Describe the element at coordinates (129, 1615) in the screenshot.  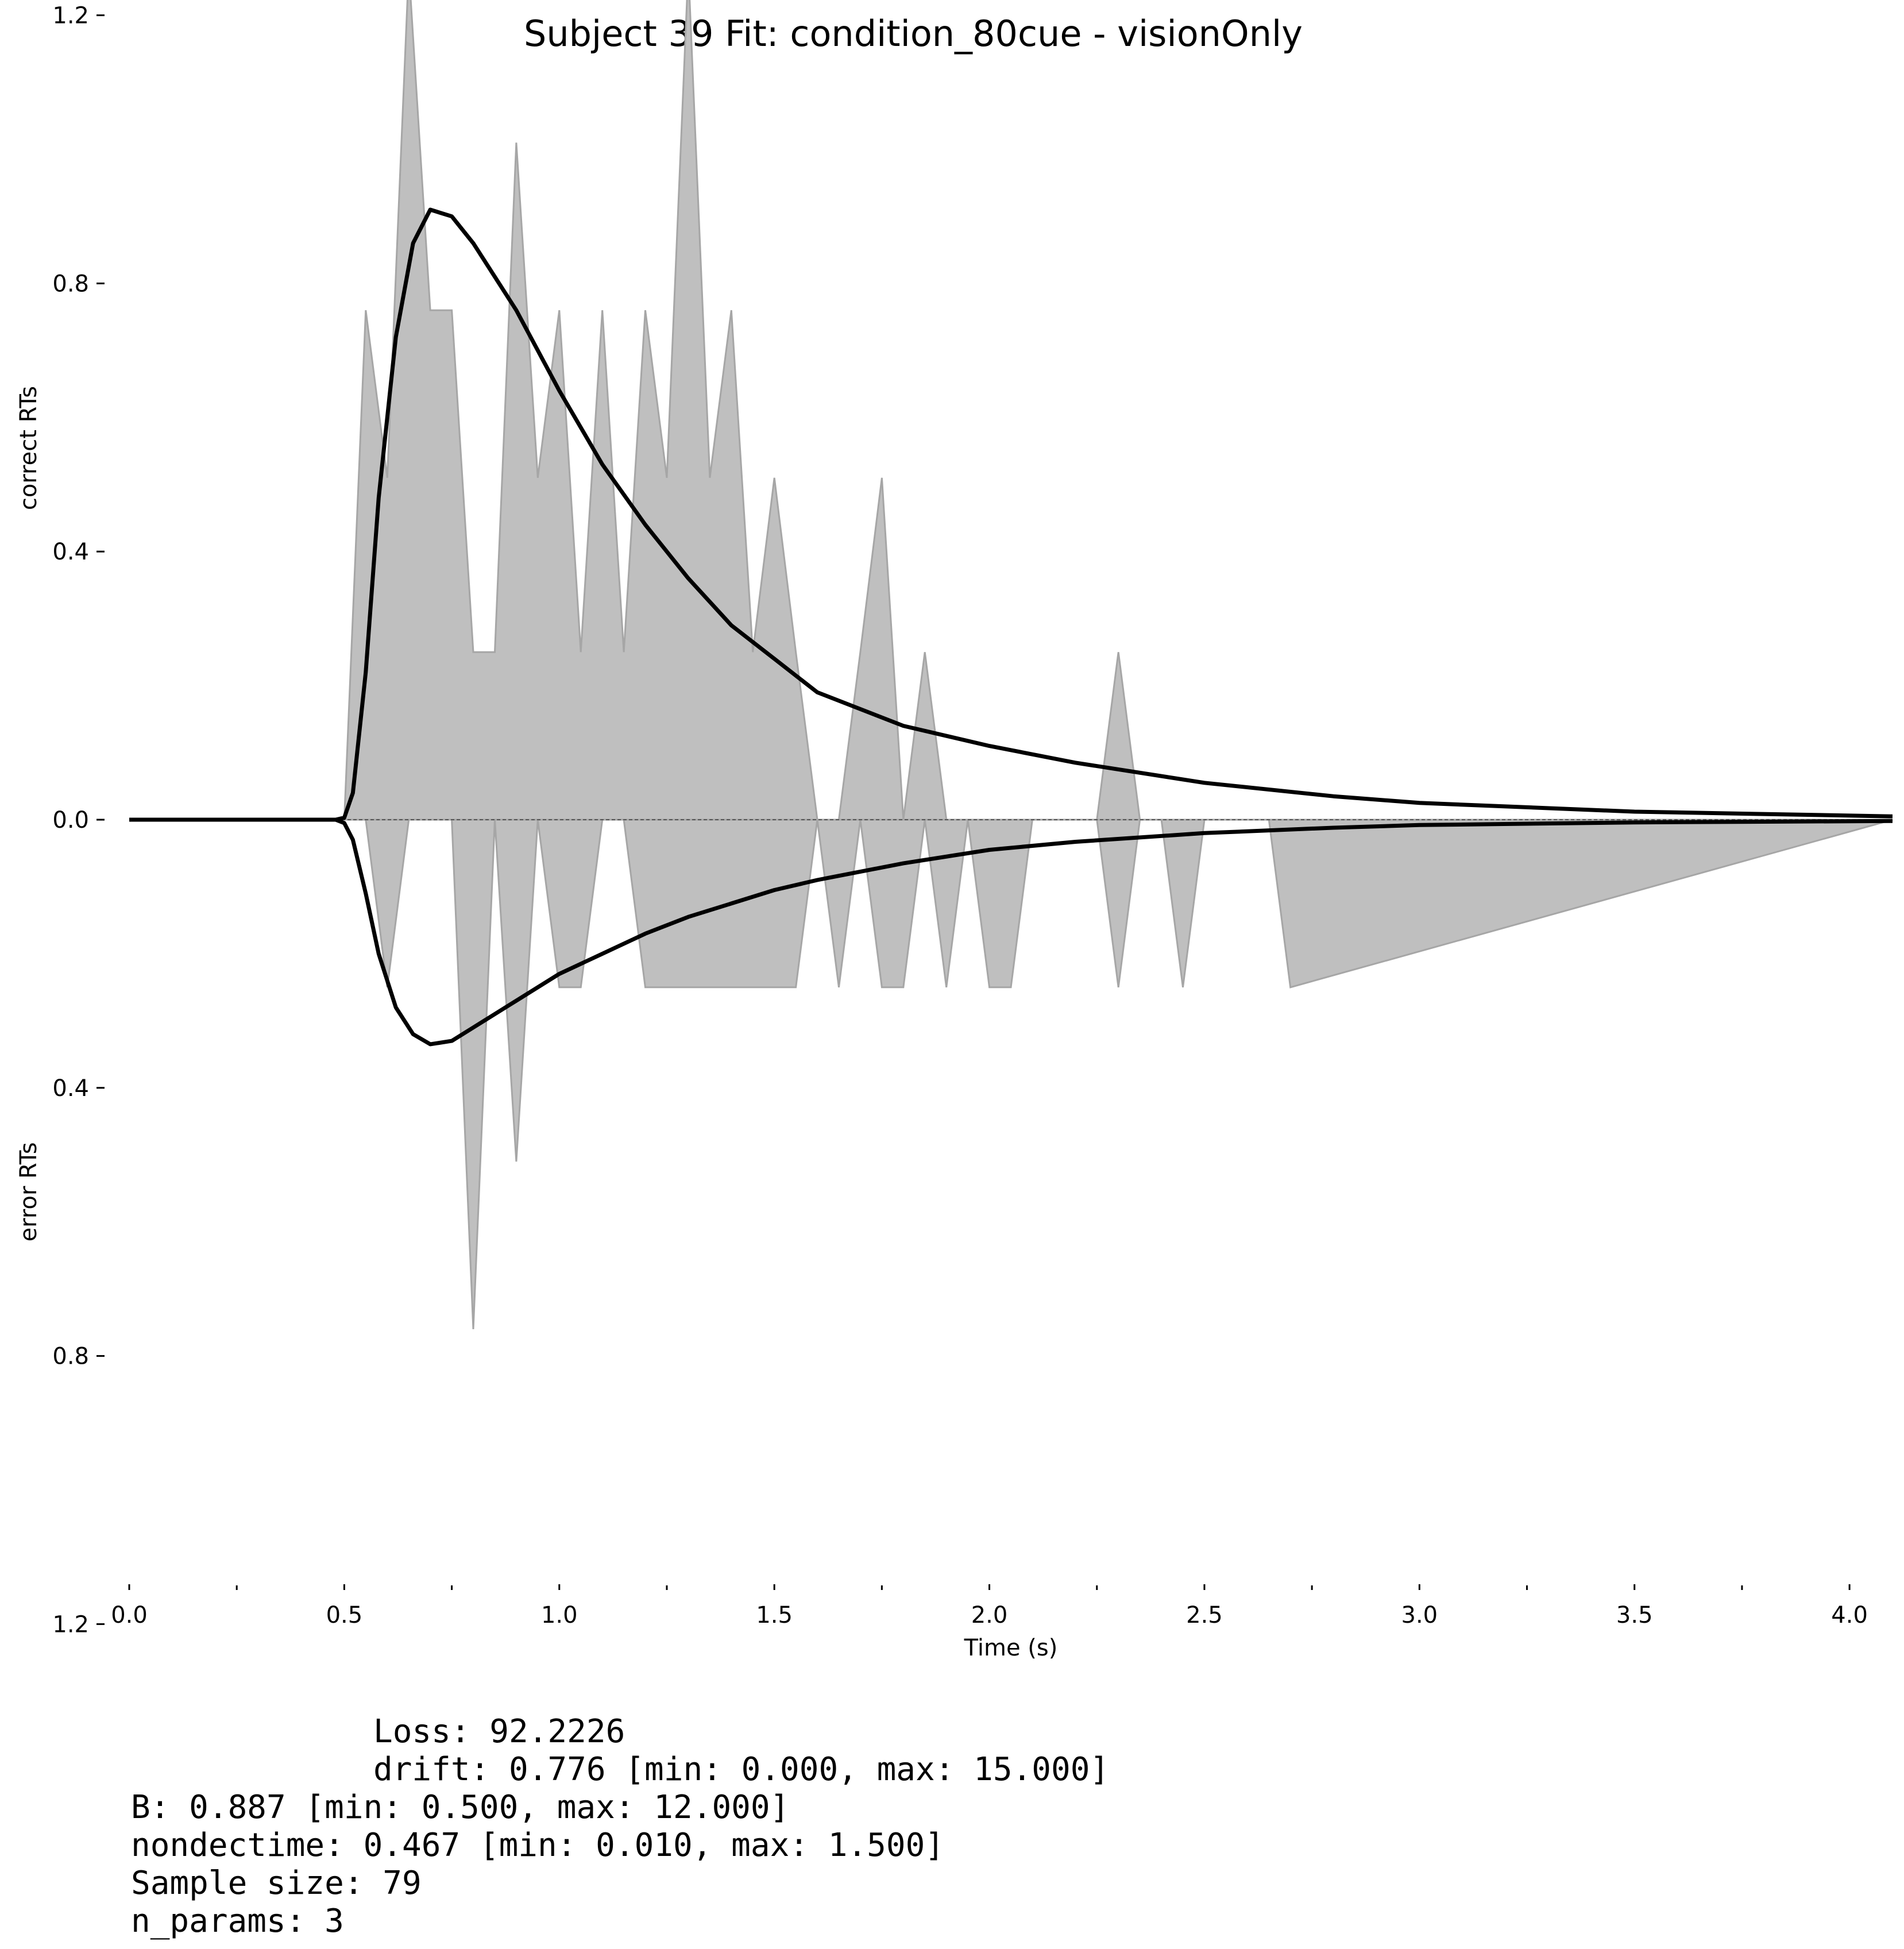
I see `x-tick-label: 0.0` at that location.